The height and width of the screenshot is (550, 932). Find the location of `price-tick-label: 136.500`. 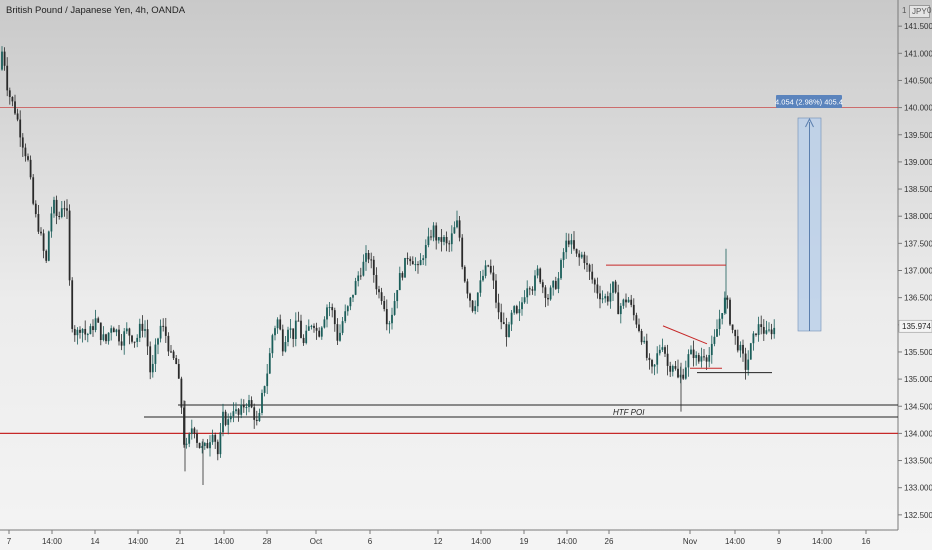

price-tick-label: 136.500 is located at coordinates (918, 298).